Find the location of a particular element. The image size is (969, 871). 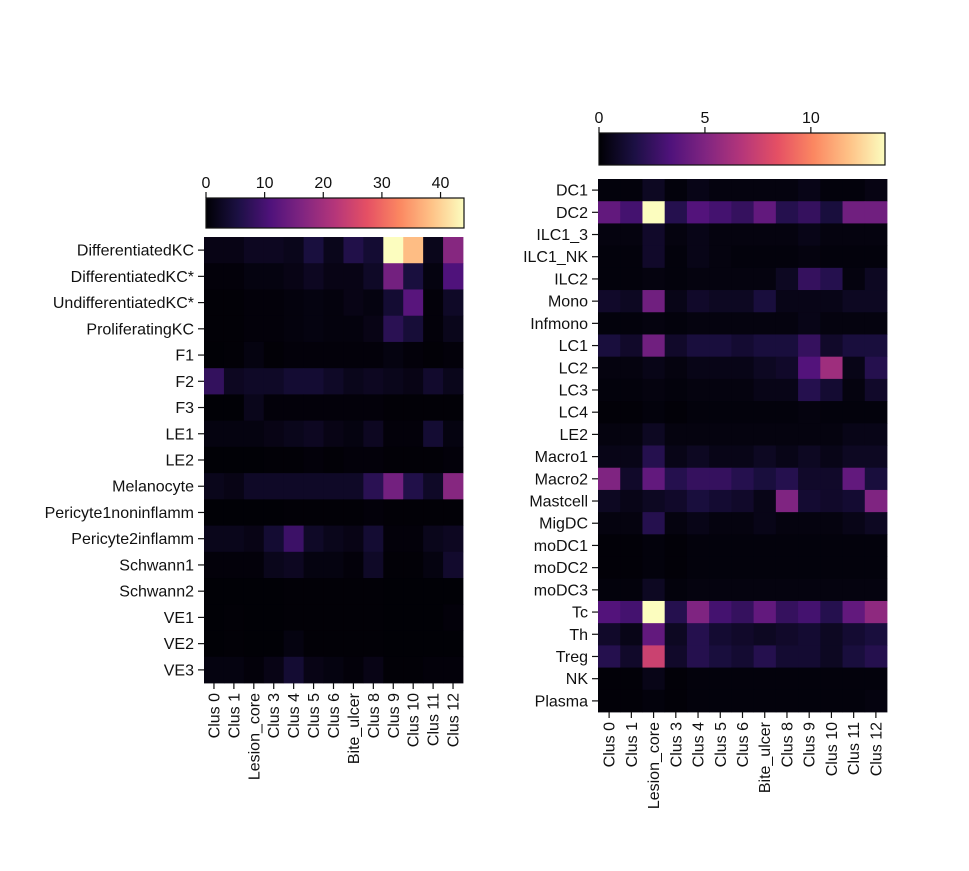

left-col-label-clus-11: Clus 11 is located at coordinates (434, 719).